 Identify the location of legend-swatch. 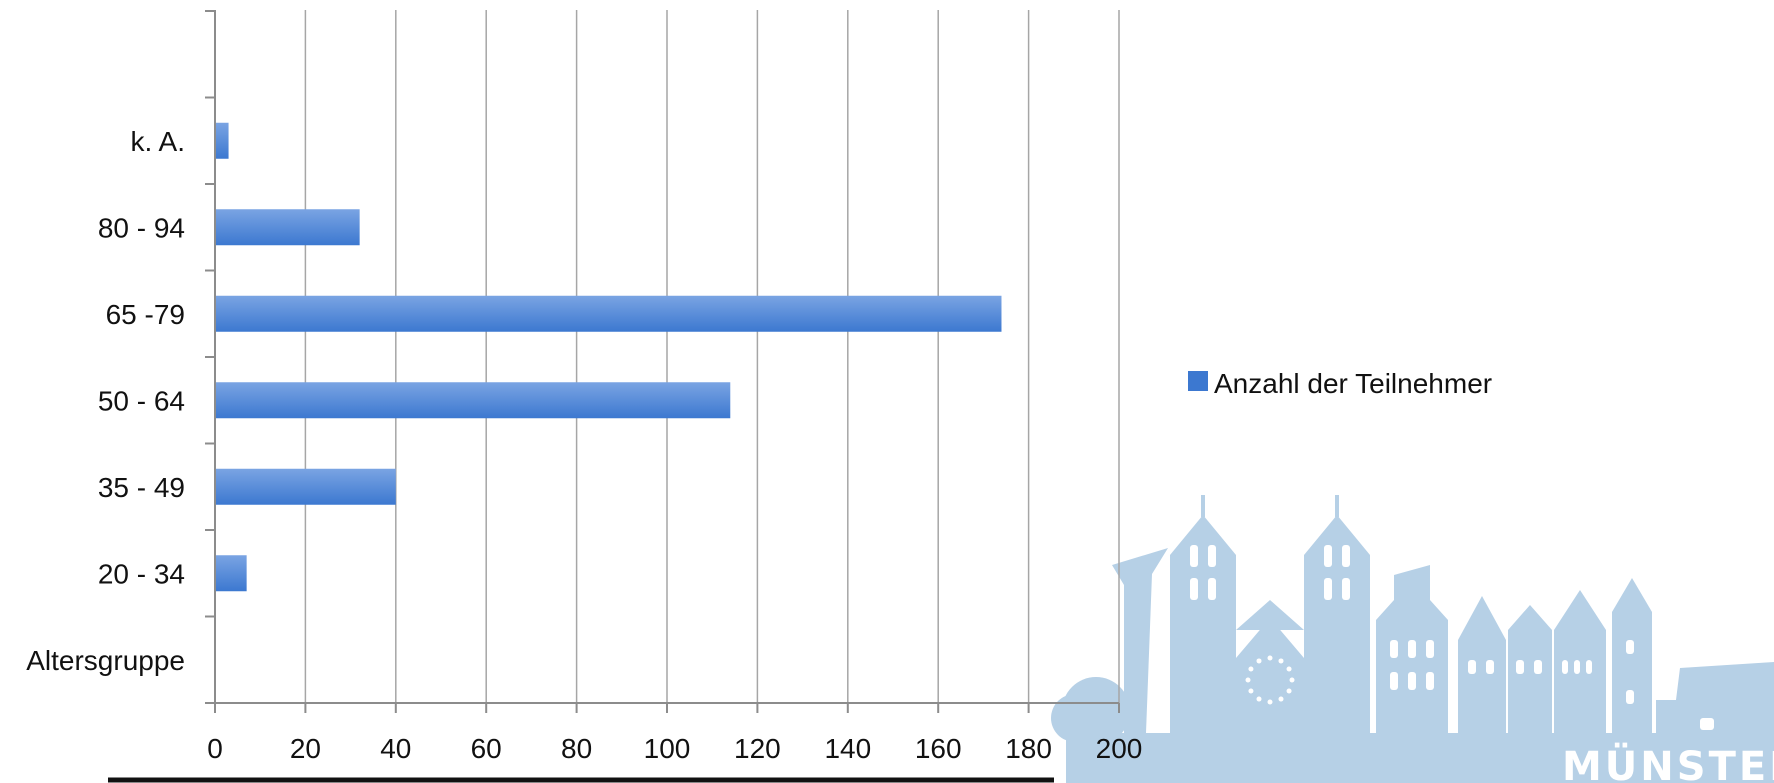
(1198, 381).